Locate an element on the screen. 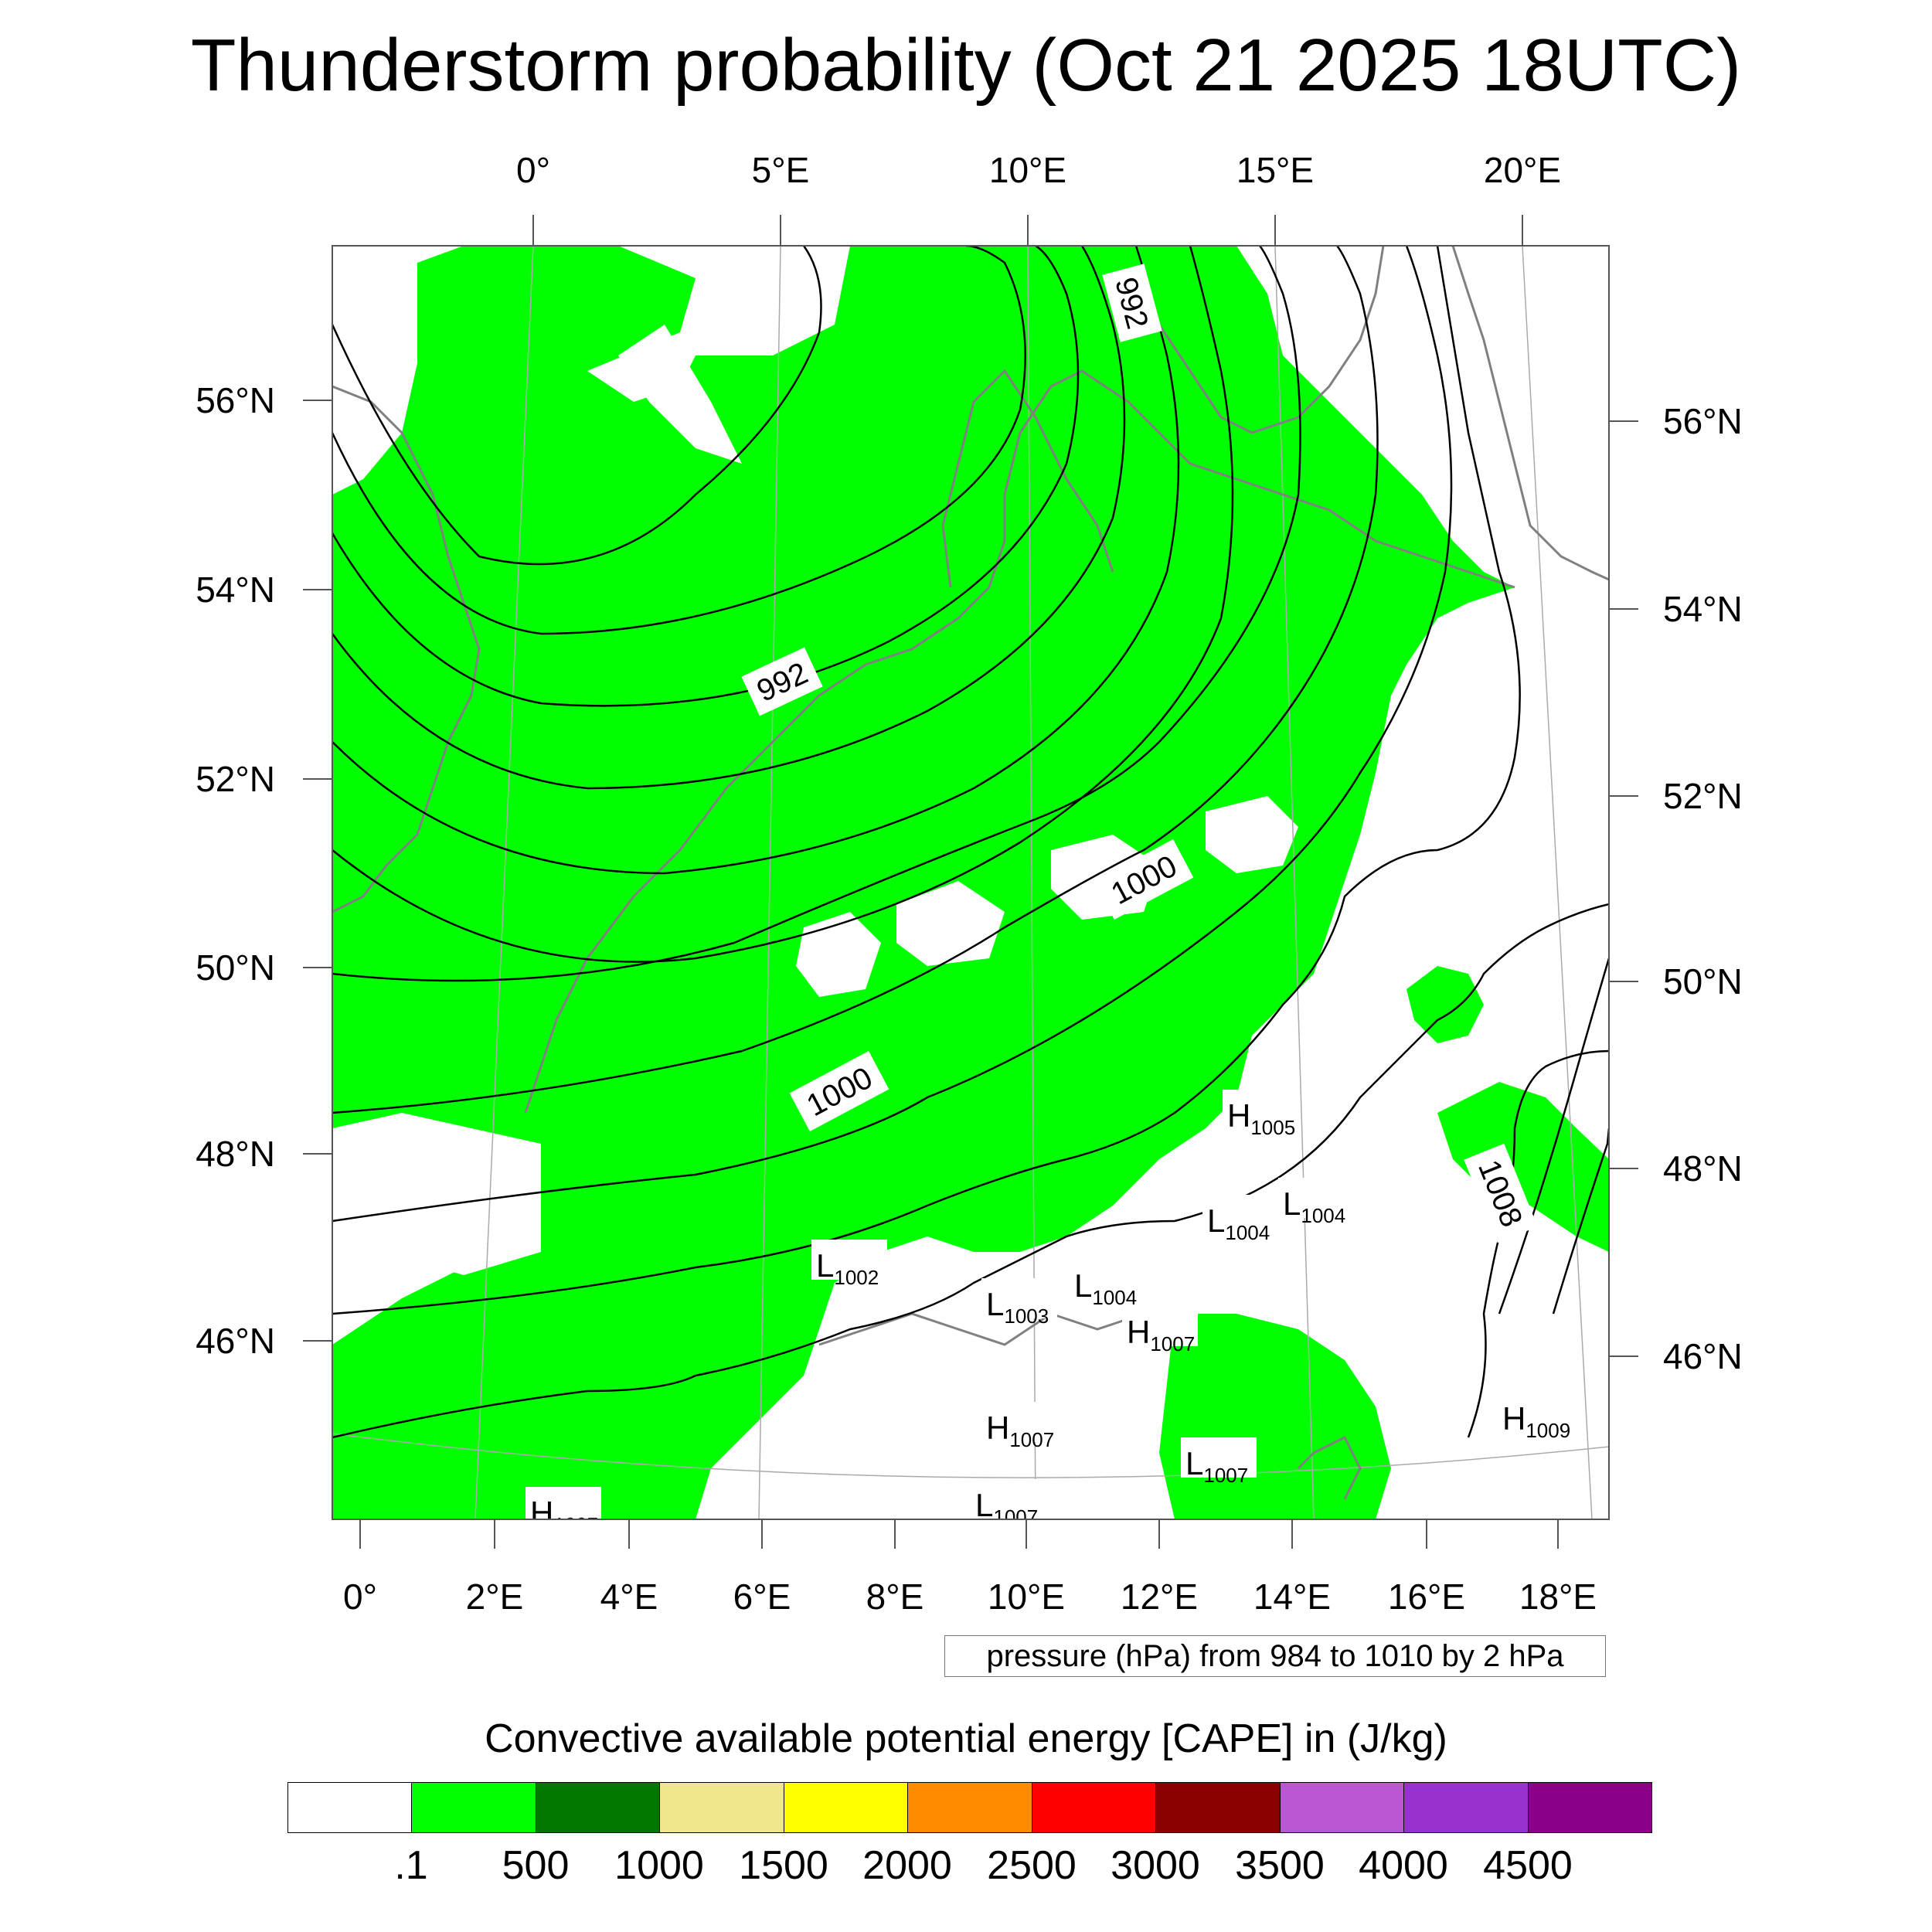  right-lat-labels: 56°N 54°N 52°N 50°N 48°N 46°N is located at coordinates (1703, 889).